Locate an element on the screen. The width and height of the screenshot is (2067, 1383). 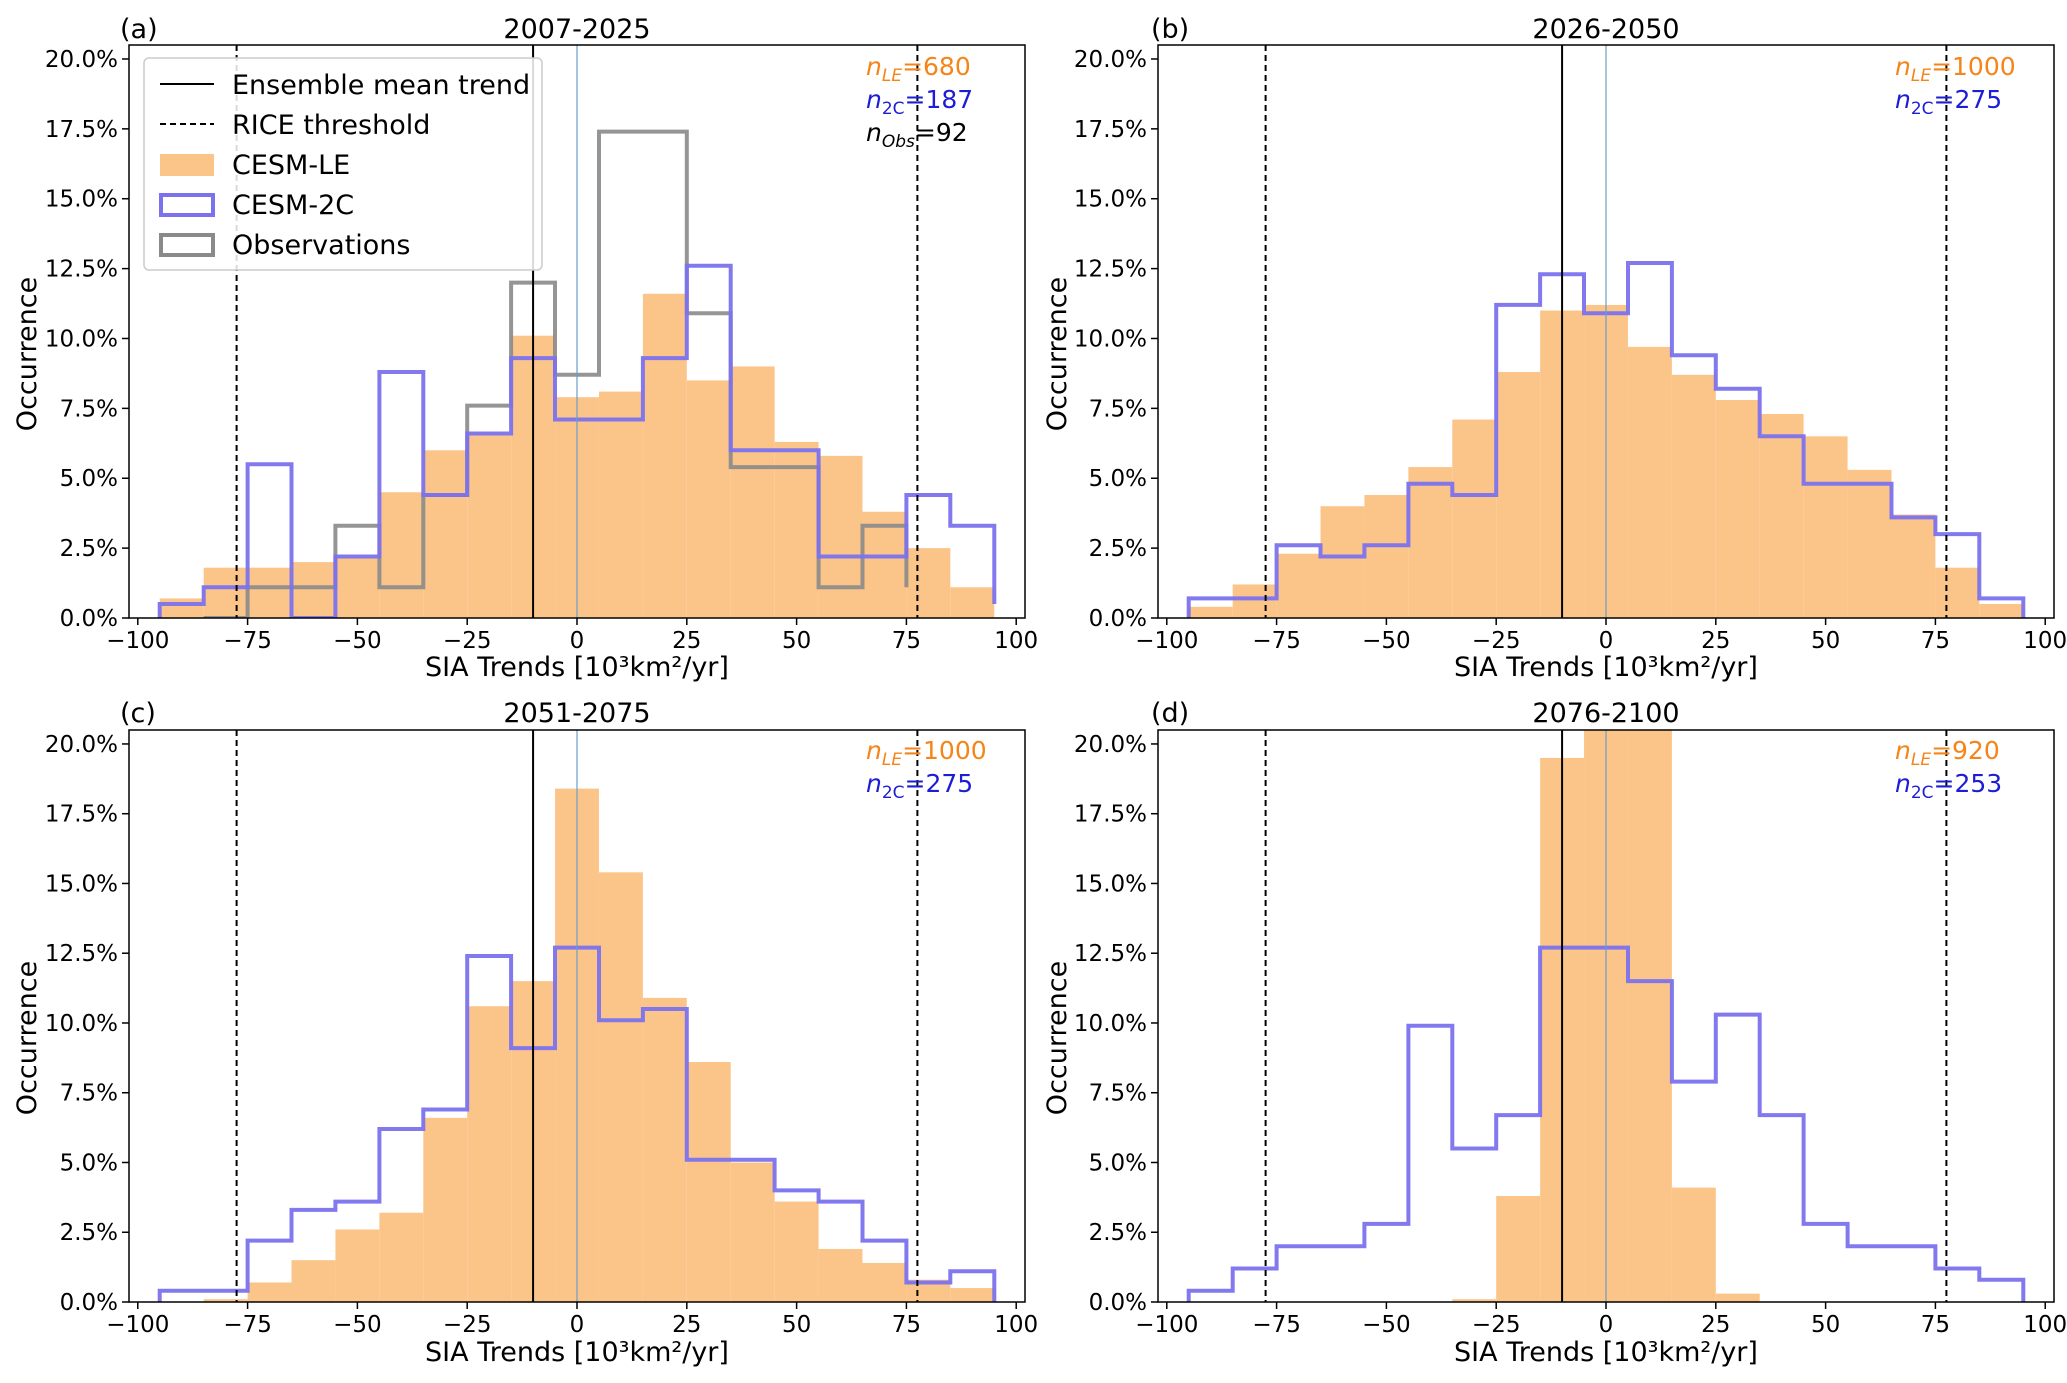
count-le: nLE=680 is located at coordinates (918, 69).